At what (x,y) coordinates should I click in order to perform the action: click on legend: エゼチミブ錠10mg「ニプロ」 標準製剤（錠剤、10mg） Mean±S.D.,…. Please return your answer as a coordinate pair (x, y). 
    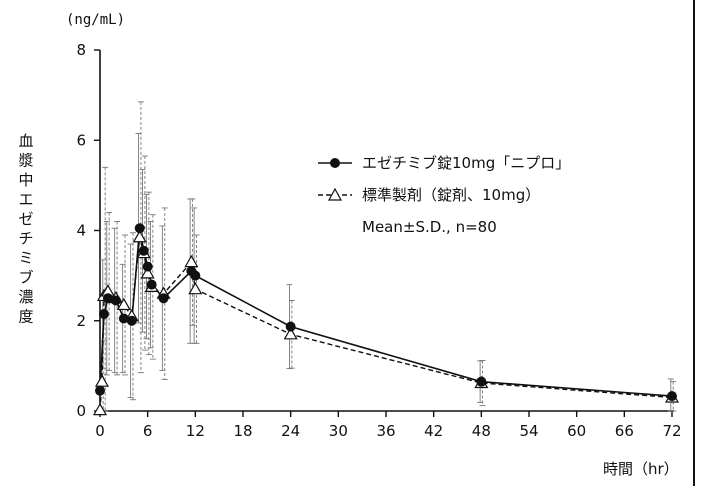
    Looking at the image, I should click on (444, 195).